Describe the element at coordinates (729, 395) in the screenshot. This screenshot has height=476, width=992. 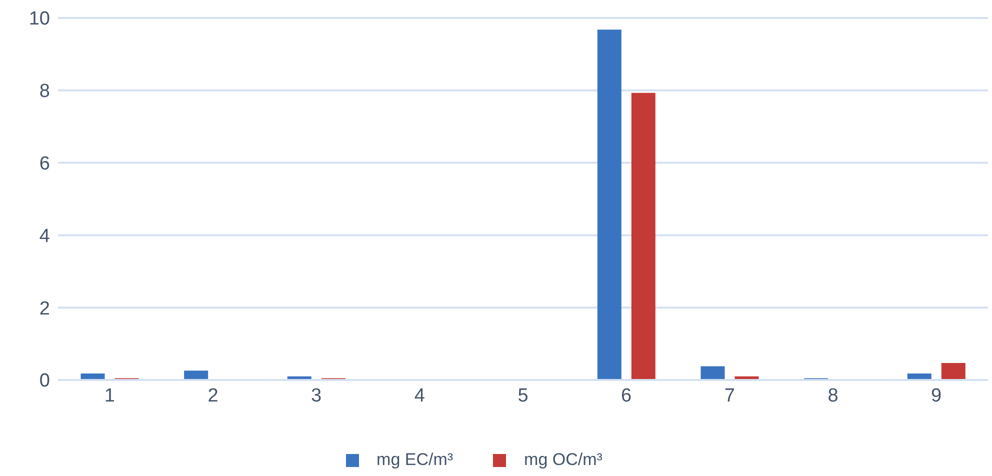
I see `x-tick-label: 7` at that location.